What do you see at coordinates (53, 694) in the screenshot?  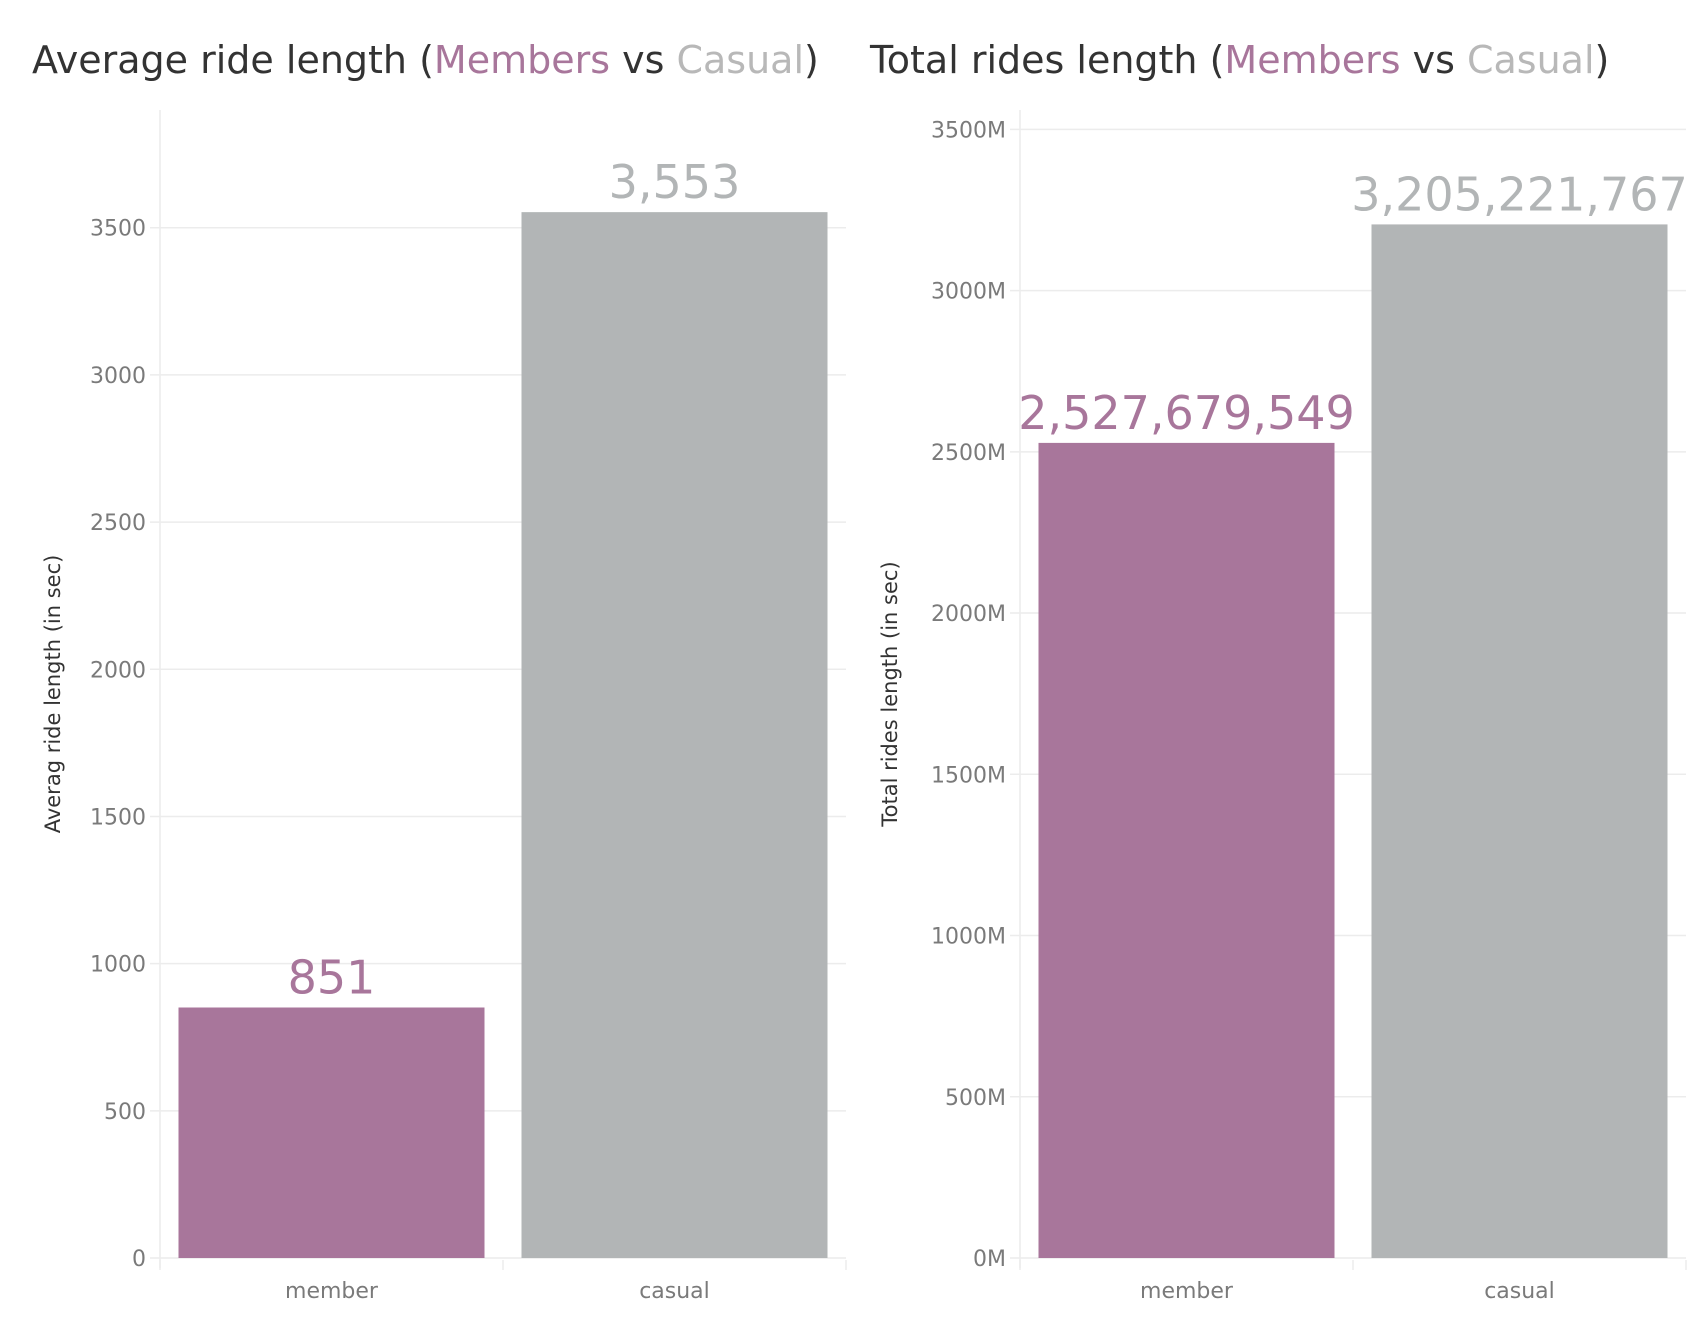 I see `y-axis-title: Averag ride length (in sec)` at bounding box center [53, 694].